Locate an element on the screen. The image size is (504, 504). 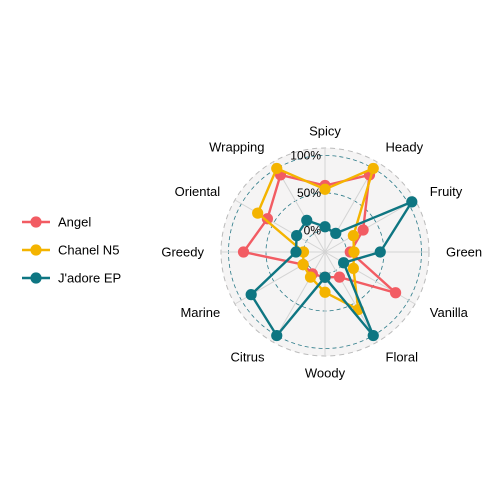
legend: Angel Chanel N5 J'adore EP is located at coordinates (71, 250).